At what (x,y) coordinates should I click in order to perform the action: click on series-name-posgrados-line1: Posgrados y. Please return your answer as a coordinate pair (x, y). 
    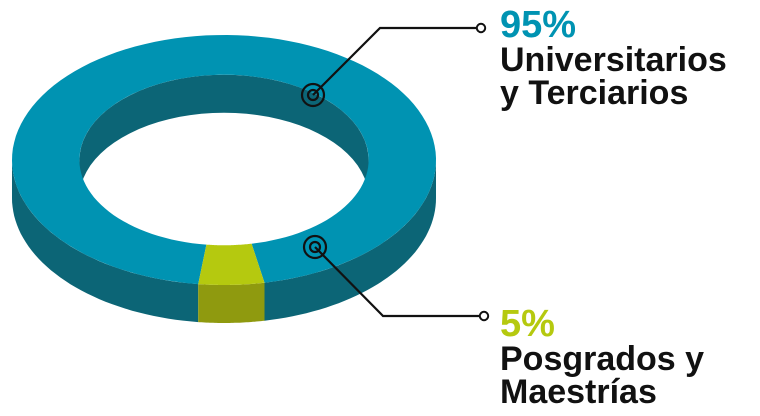
    Looking at the image, I should click on (602, 359).